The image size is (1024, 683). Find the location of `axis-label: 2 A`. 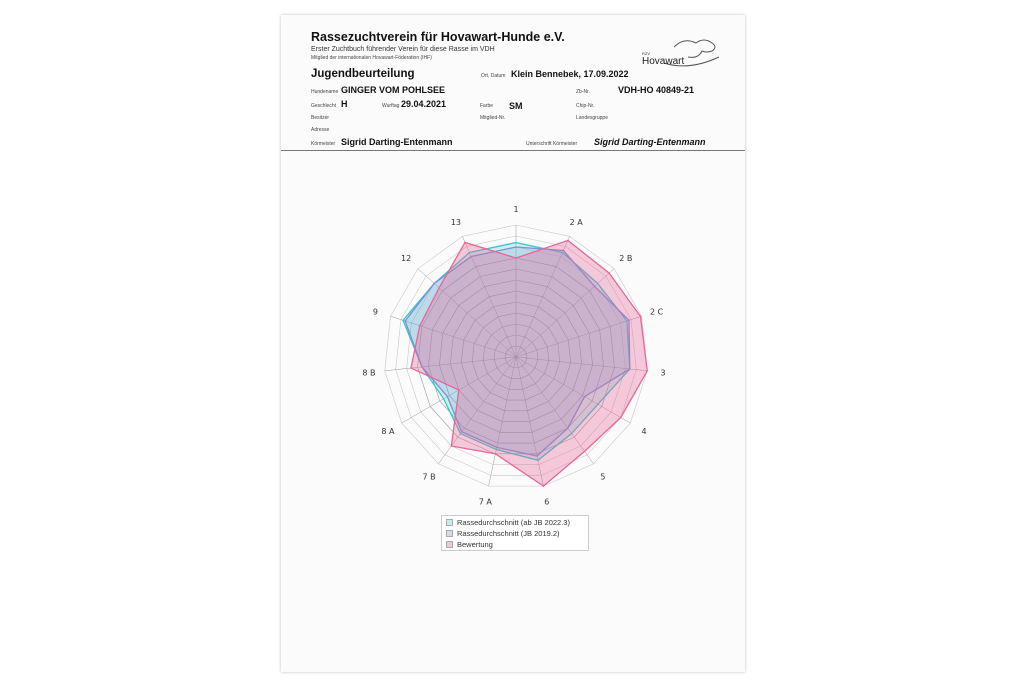

axis-label: 2 A is located at coordinates (577, 222).